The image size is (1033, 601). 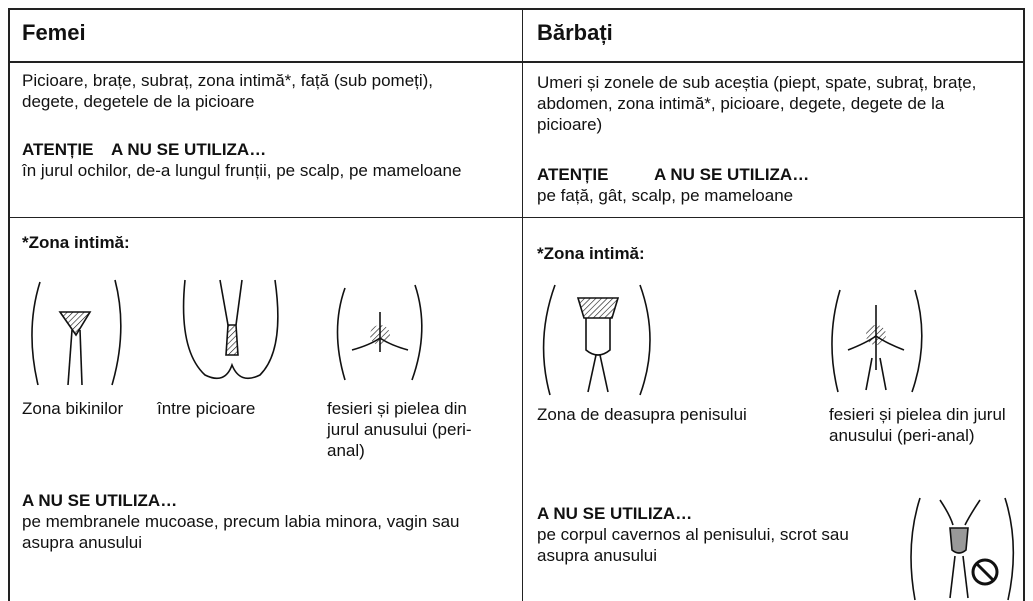 I want to click on figure-prohibited, so click(x=962, y=549).